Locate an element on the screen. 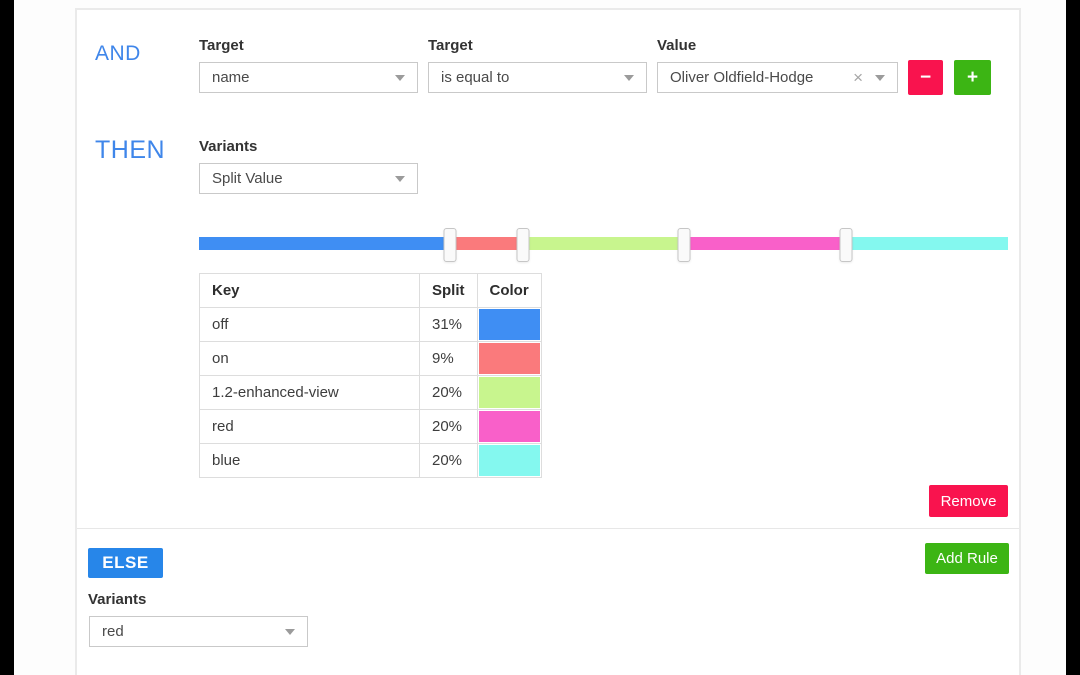 Image resolution: width=1080 pixels, height=675 pixels. condition-value-select: Oliver Oldfield-Hodge × is located at coordinates (777, 77).